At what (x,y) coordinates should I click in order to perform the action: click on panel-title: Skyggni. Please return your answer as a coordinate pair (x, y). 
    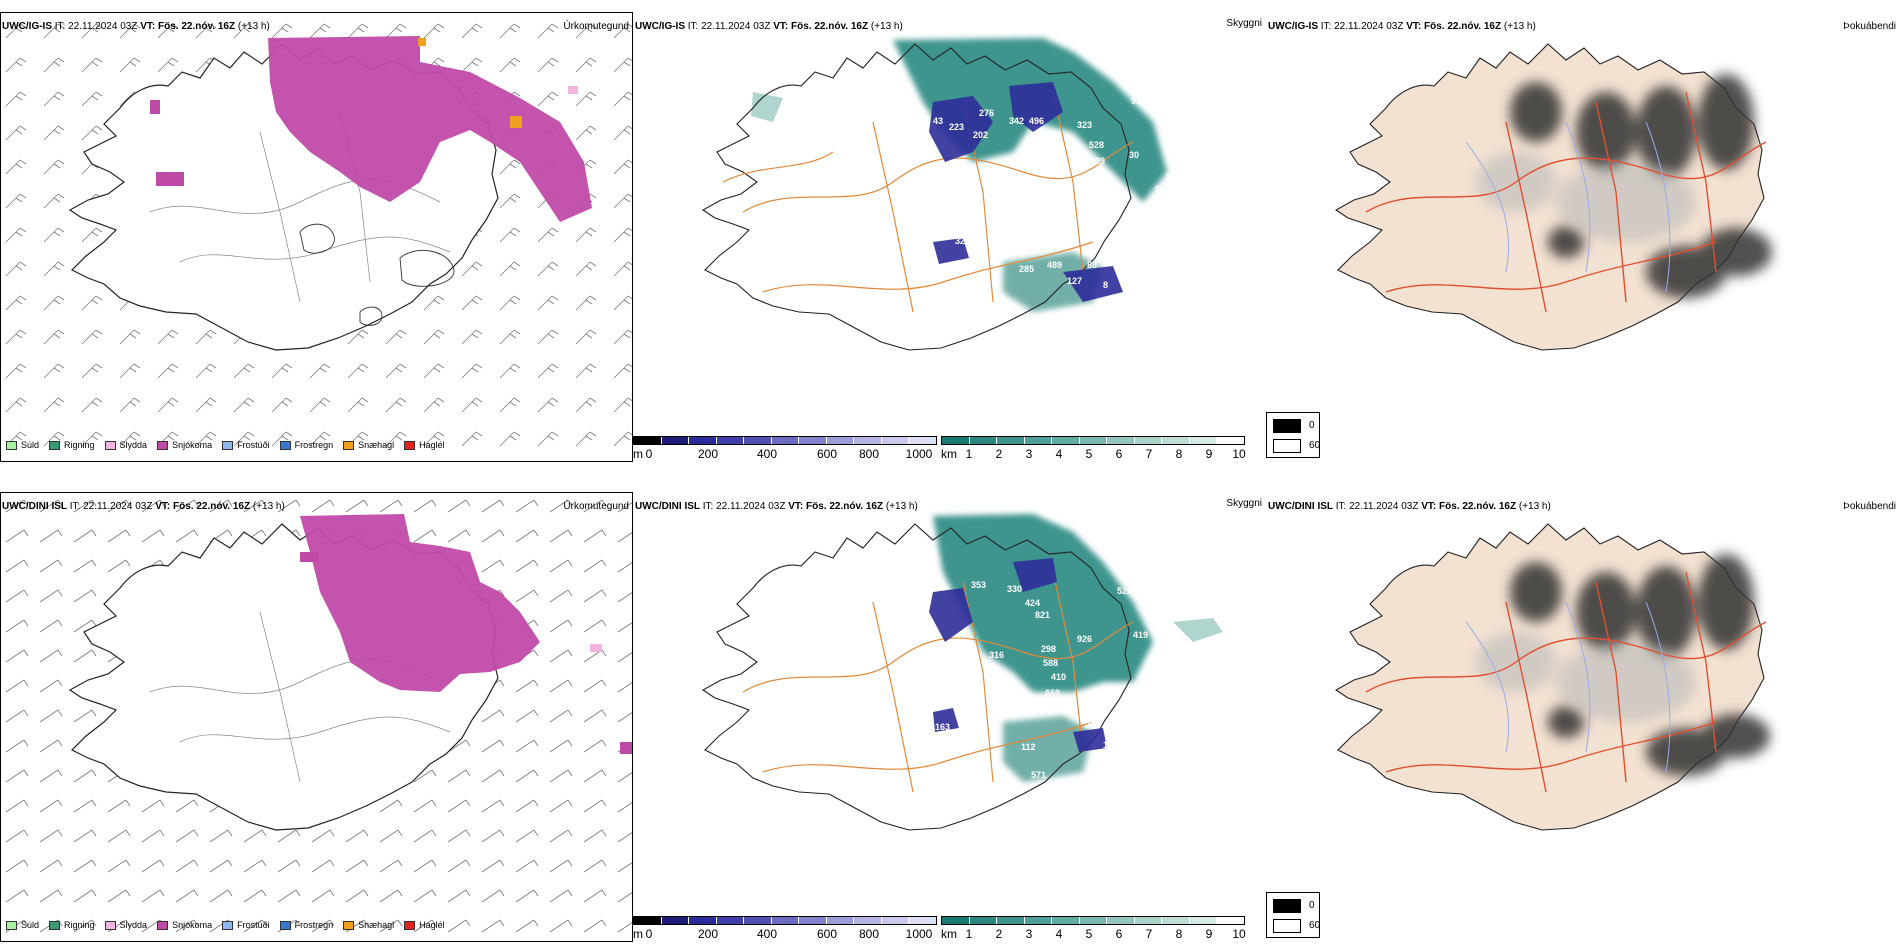
    Looking at the image, I should click on (1244, 503).